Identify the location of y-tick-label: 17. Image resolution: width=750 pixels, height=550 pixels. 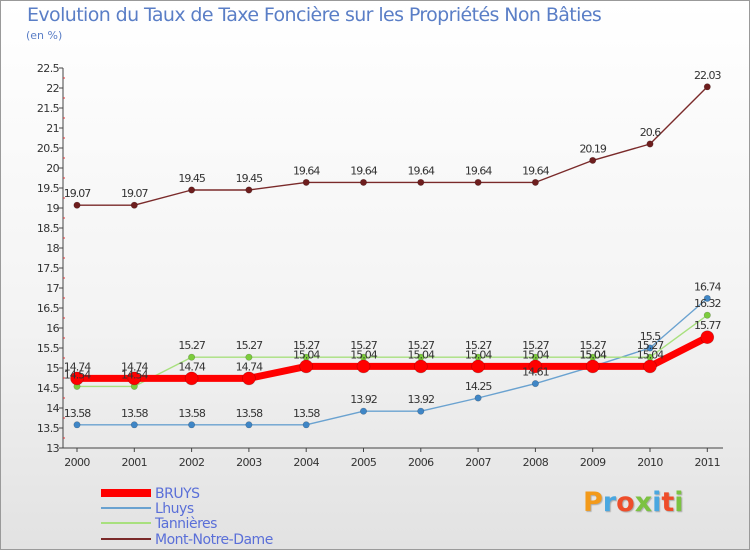
(52, 288).